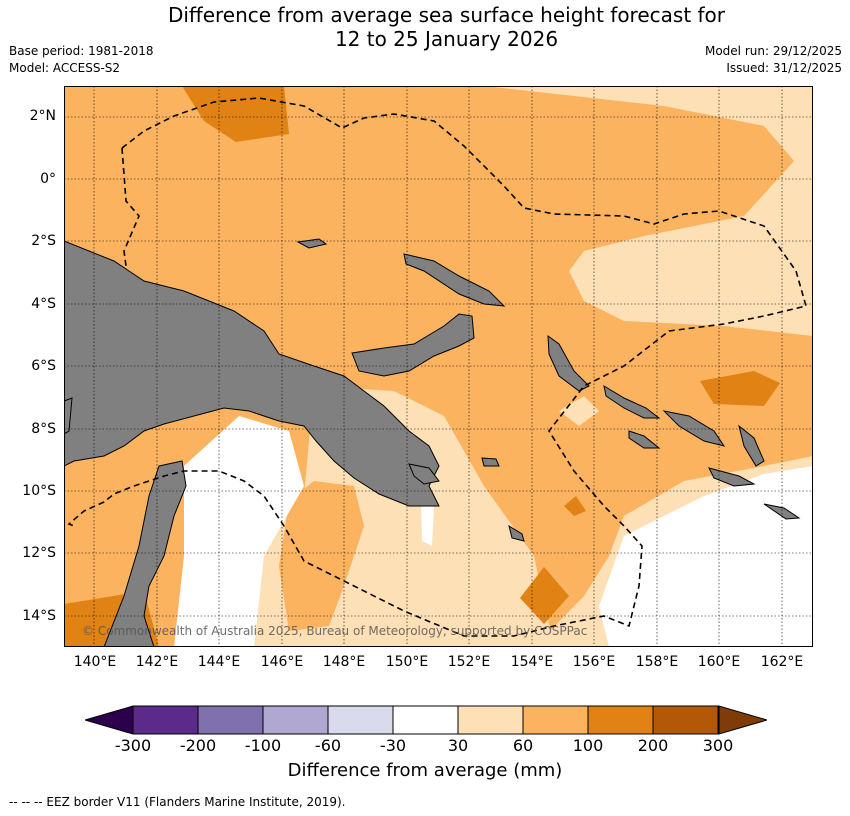  Describe the element at coordinates (568, 363) in the screenshot. I see `land-bougainville` at that location.